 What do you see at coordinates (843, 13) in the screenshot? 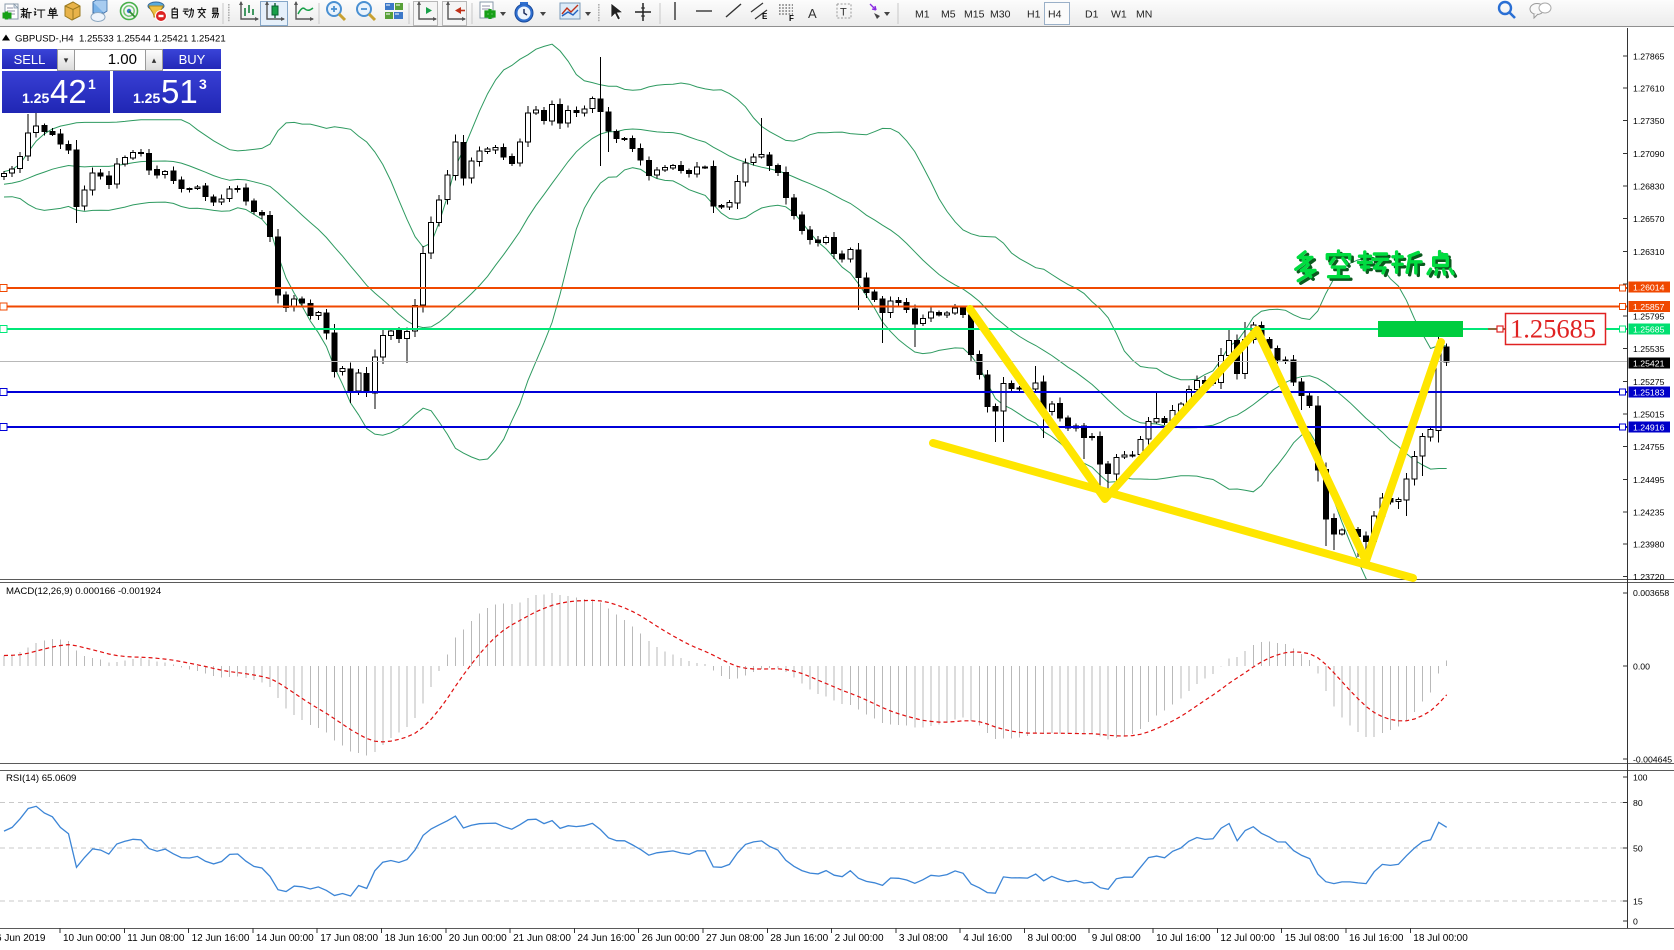
I see `svg-text: T` at bounding box center [843, 13].